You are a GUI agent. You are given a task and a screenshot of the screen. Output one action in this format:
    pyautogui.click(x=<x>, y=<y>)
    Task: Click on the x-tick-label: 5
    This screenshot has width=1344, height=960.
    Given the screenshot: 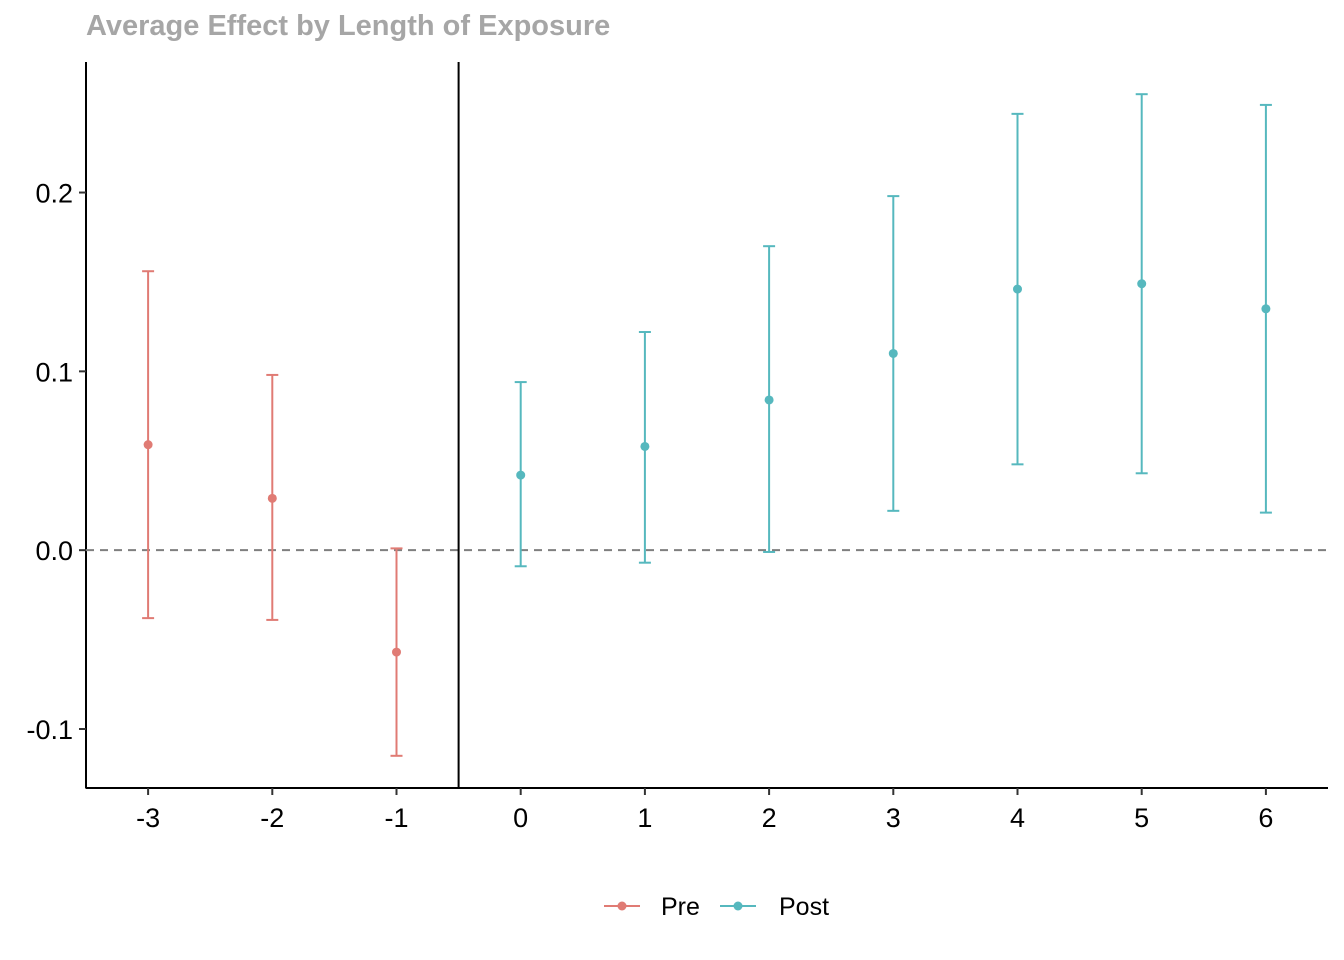 What is the action you would take?
    pyautogui.click(x=1141, y=818)
    